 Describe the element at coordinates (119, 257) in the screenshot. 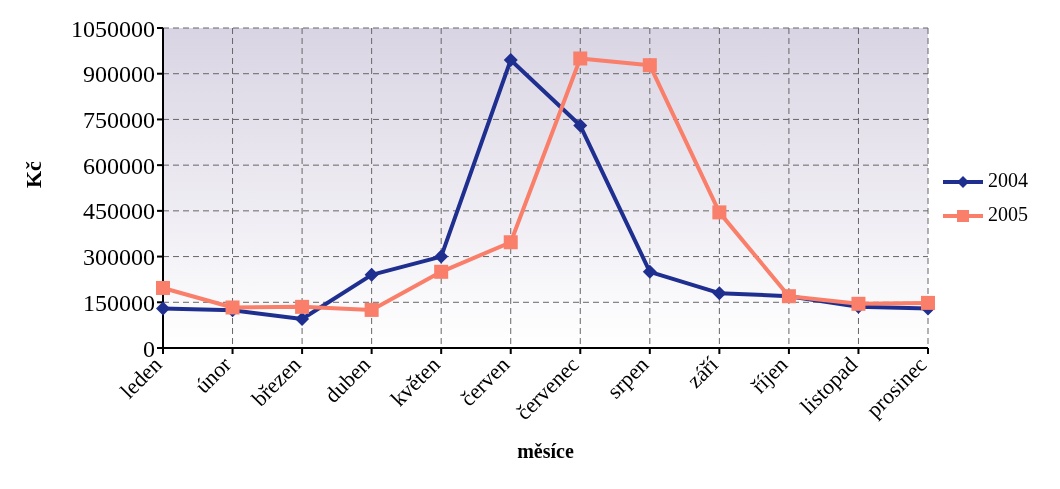

I see `y-tick-label: 300000` at that location.